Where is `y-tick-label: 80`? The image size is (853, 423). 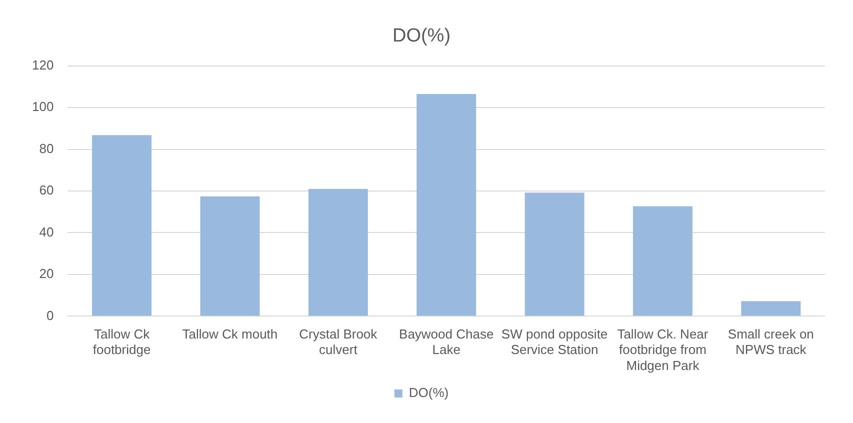
y-tick-label: 80 is located at coordinates (46, 148).